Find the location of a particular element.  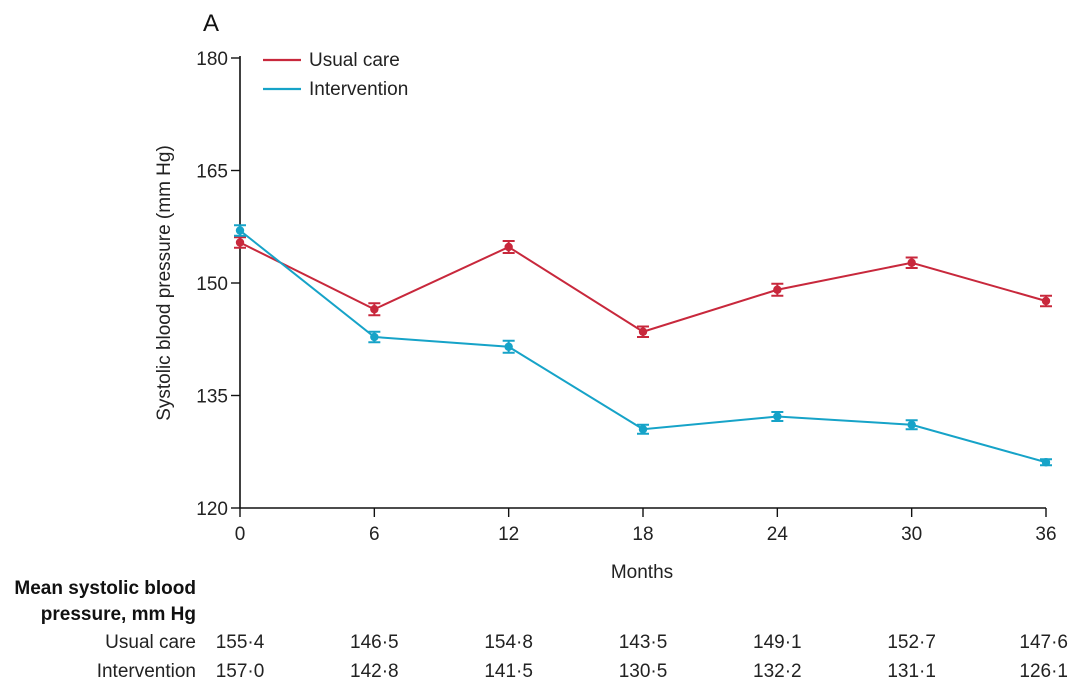

x-tick-label: 12 is located at coordinates (508, 534).